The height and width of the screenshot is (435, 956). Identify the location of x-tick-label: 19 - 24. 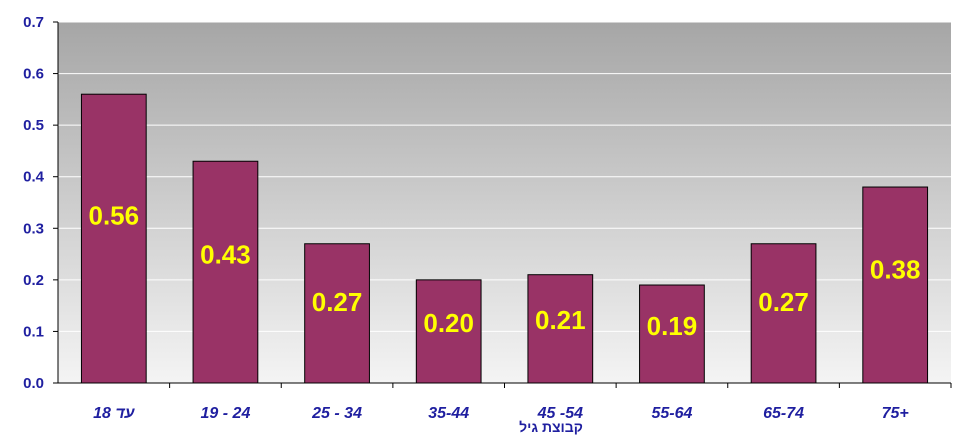
(226, 413).